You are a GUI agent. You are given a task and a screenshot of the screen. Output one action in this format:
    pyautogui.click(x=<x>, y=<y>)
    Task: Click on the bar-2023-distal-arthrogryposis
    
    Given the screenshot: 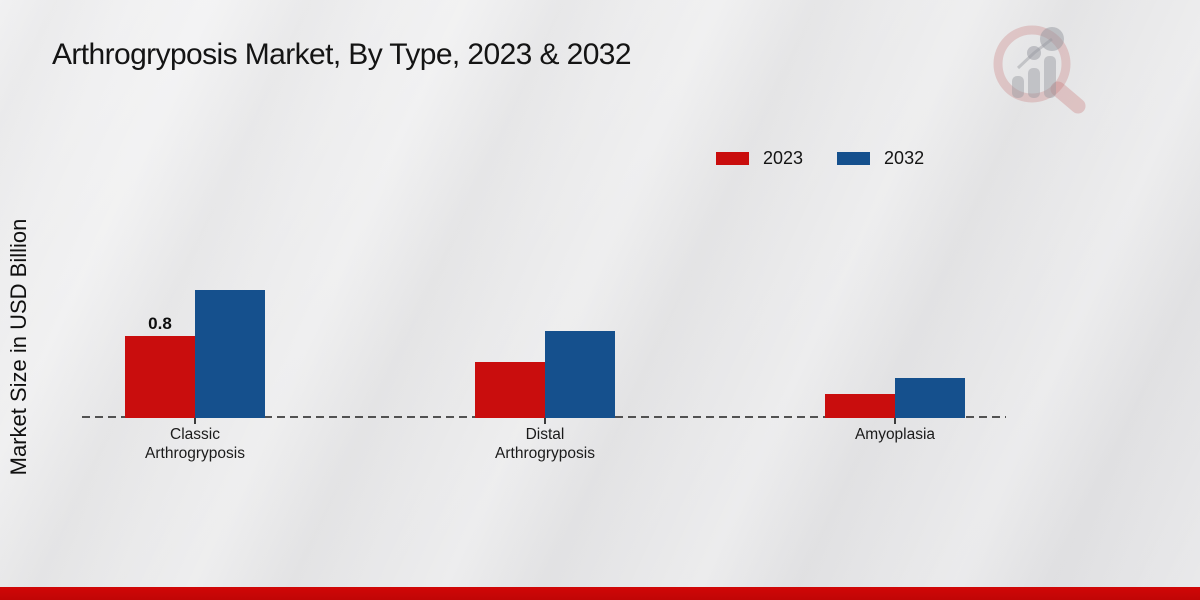 What is the action you would take?
    pyautogui.click(x=510, y=390)
    